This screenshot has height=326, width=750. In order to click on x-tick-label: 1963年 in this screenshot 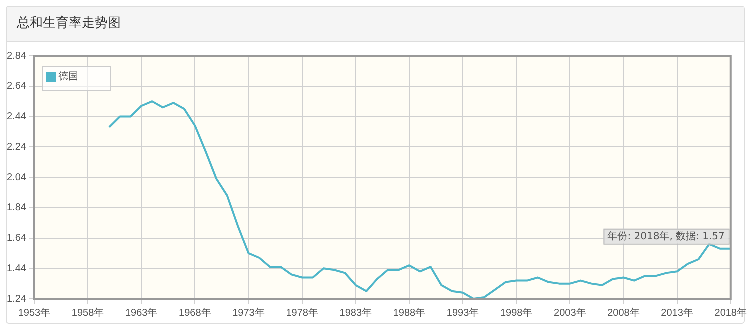, I will do `click(141, 312)`.